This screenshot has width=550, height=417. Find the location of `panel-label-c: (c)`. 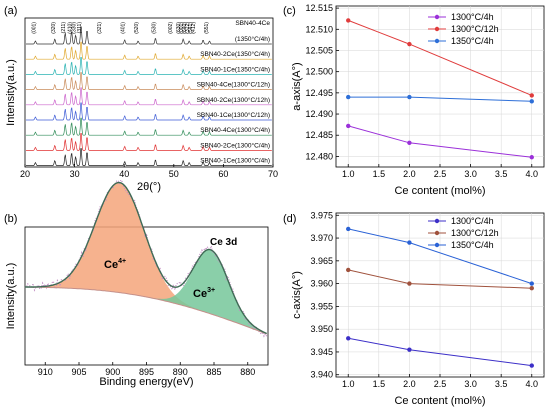

panel-label-c: (c) is located at coordinates (289, 11).